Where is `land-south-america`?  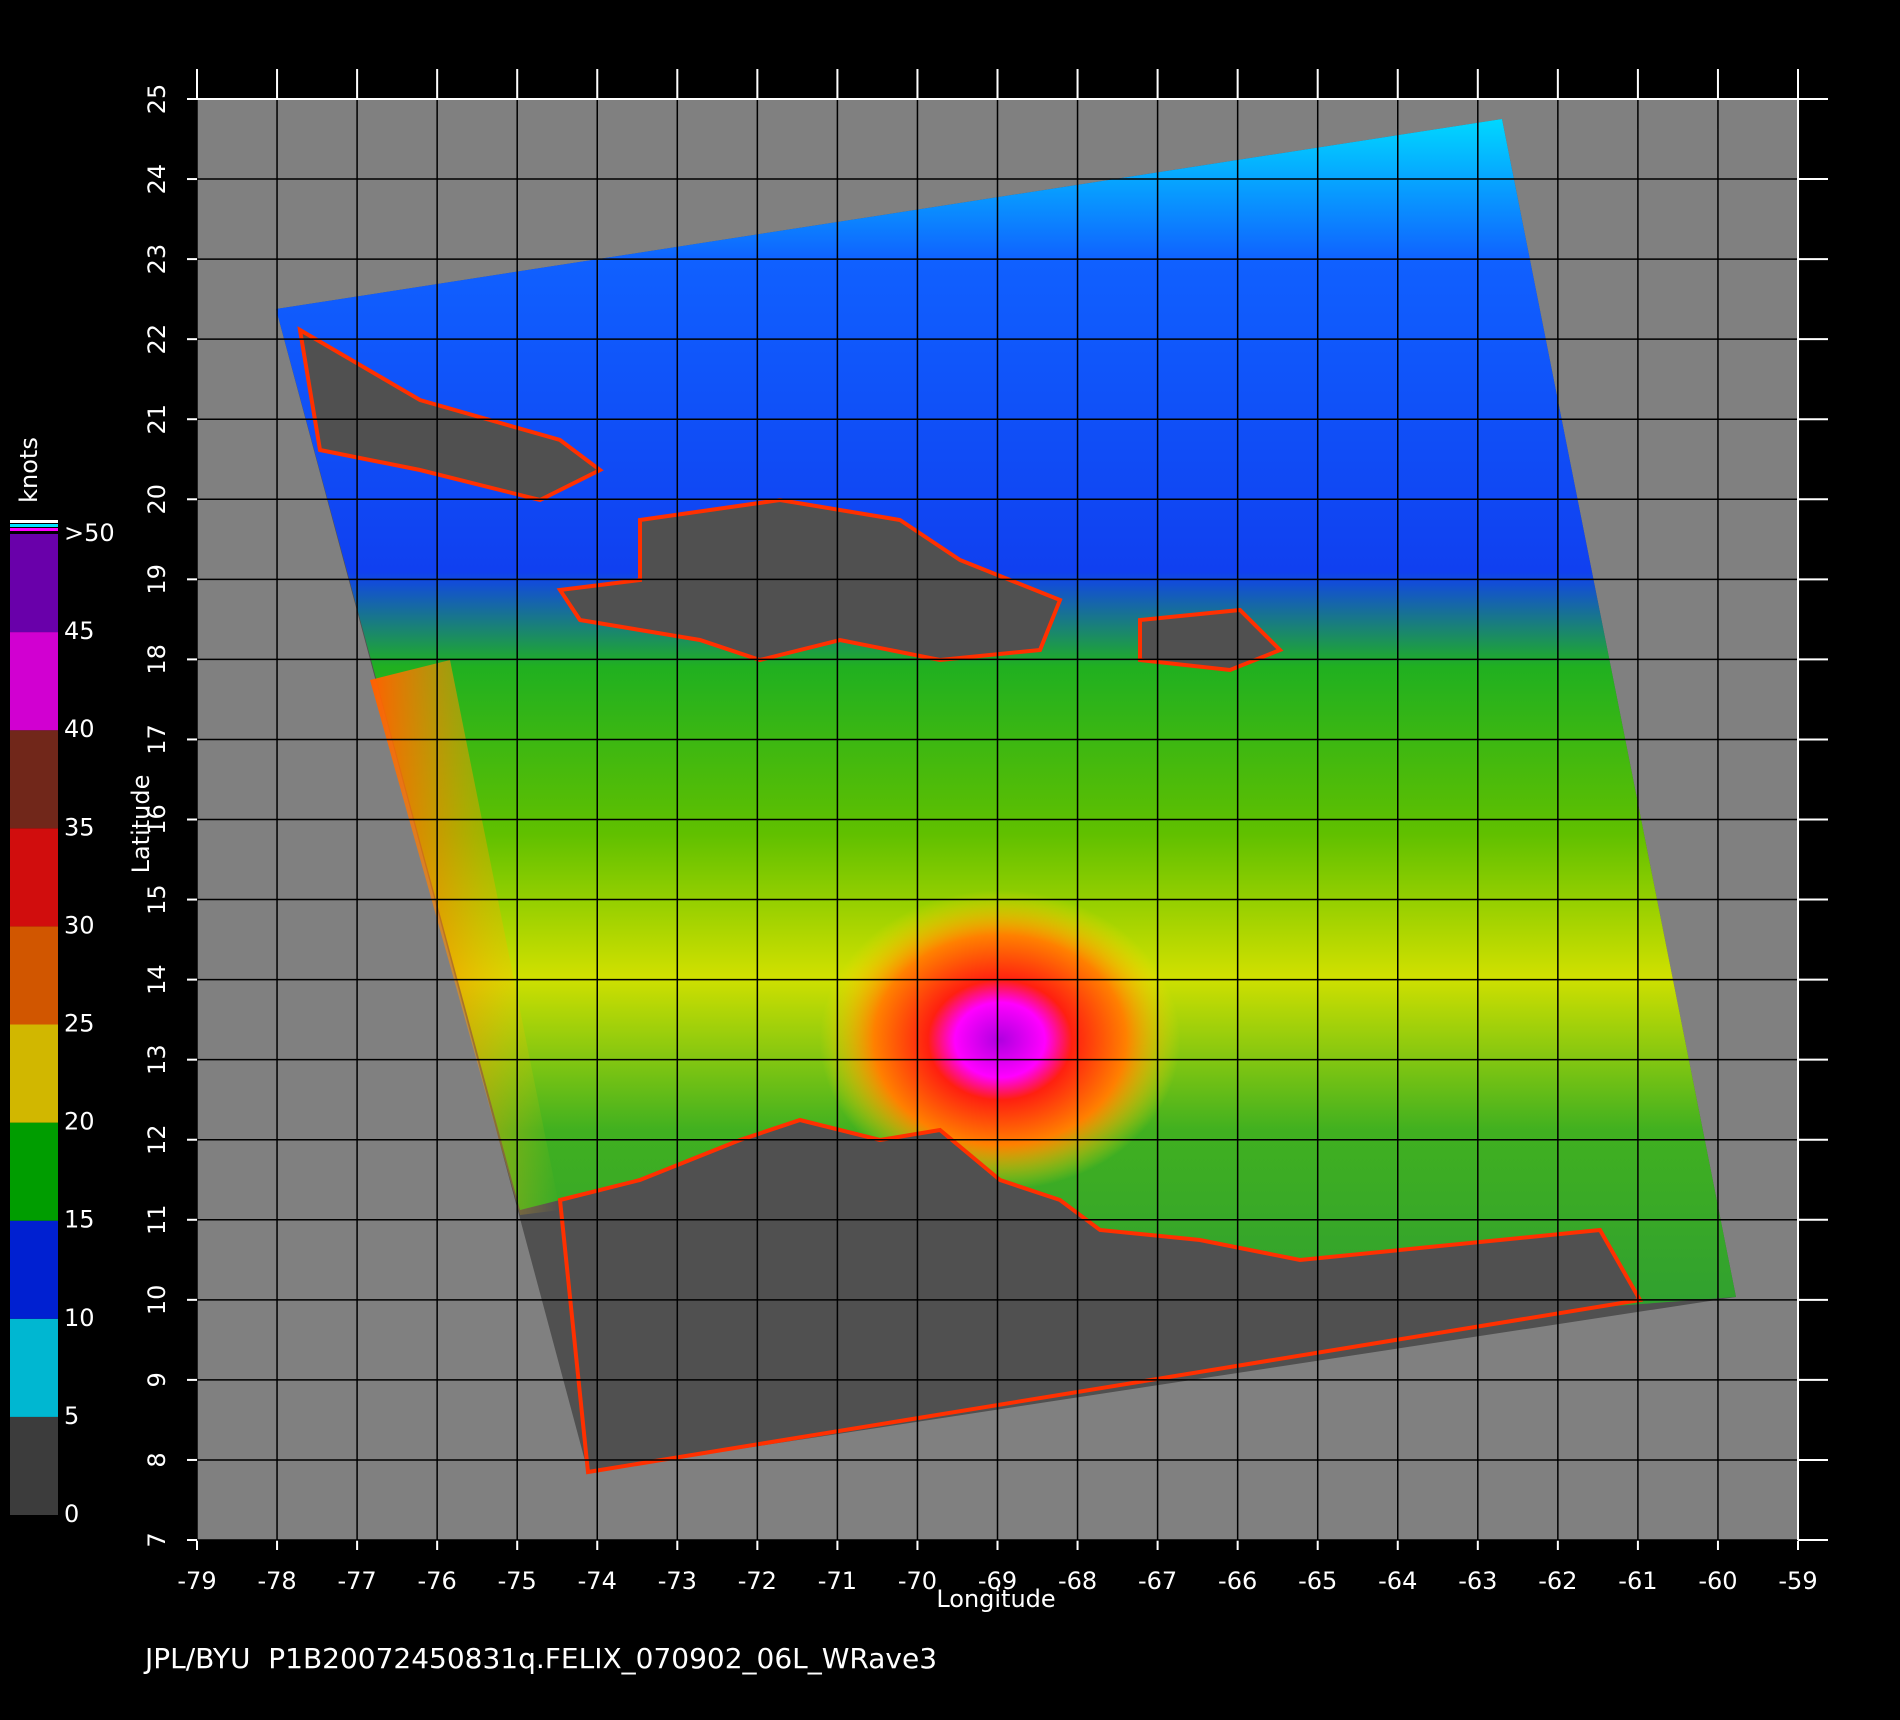
land-south-america is located at coordinates (1100, 1296).